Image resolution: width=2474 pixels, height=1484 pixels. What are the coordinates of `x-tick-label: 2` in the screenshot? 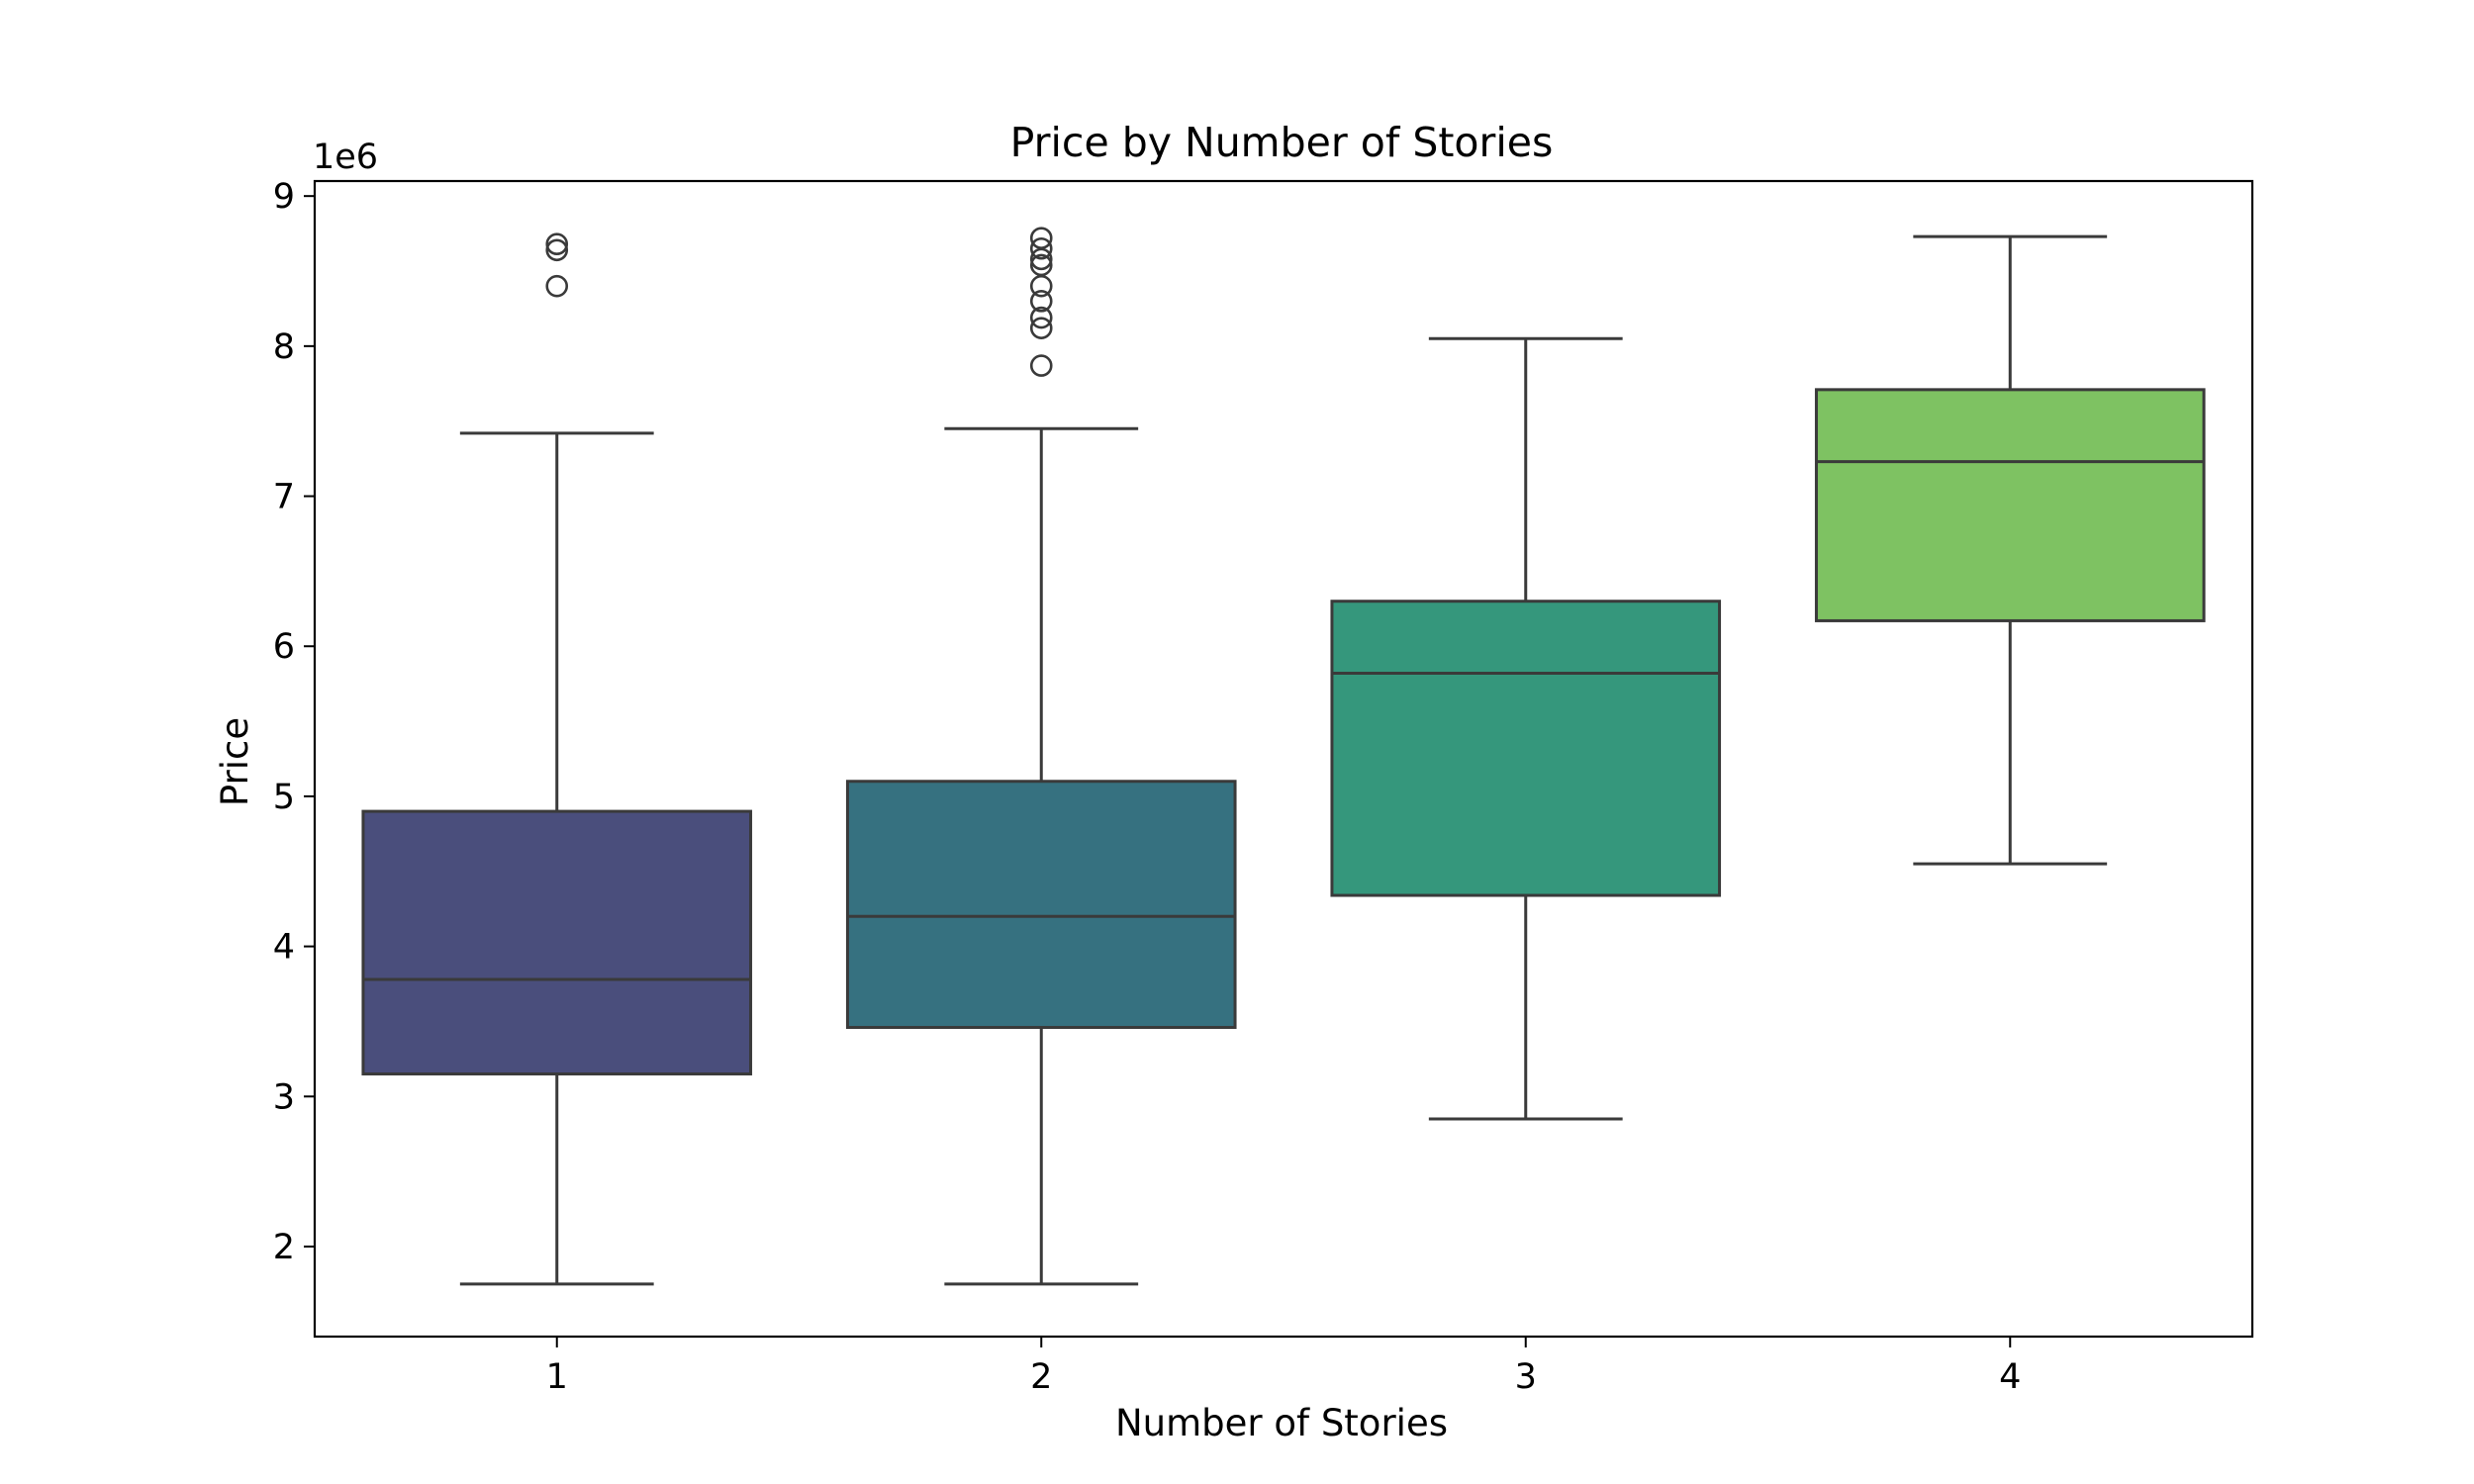 It's located at (1041, 1377).